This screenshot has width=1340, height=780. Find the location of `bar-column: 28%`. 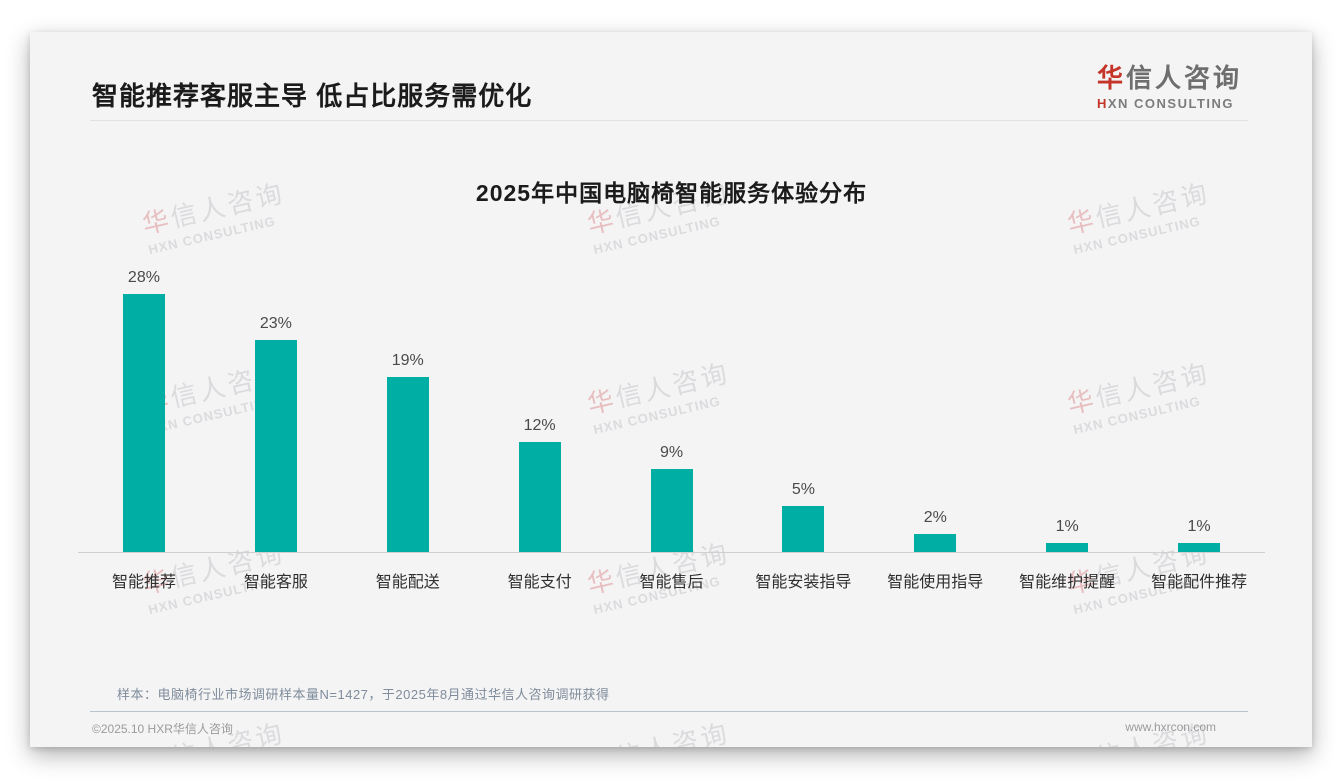

bar-column: 28% is located at coordinates (144, 410).